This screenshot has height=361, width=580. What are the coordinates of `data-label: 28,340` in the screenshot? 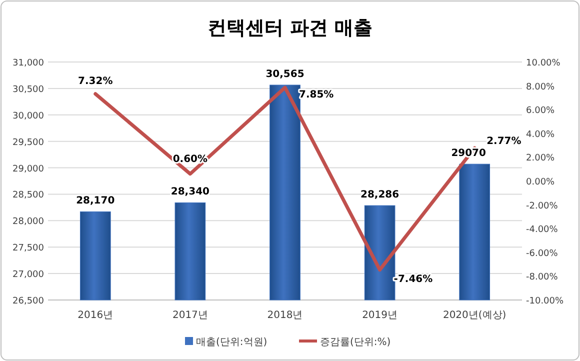 It's located at (190, 192).